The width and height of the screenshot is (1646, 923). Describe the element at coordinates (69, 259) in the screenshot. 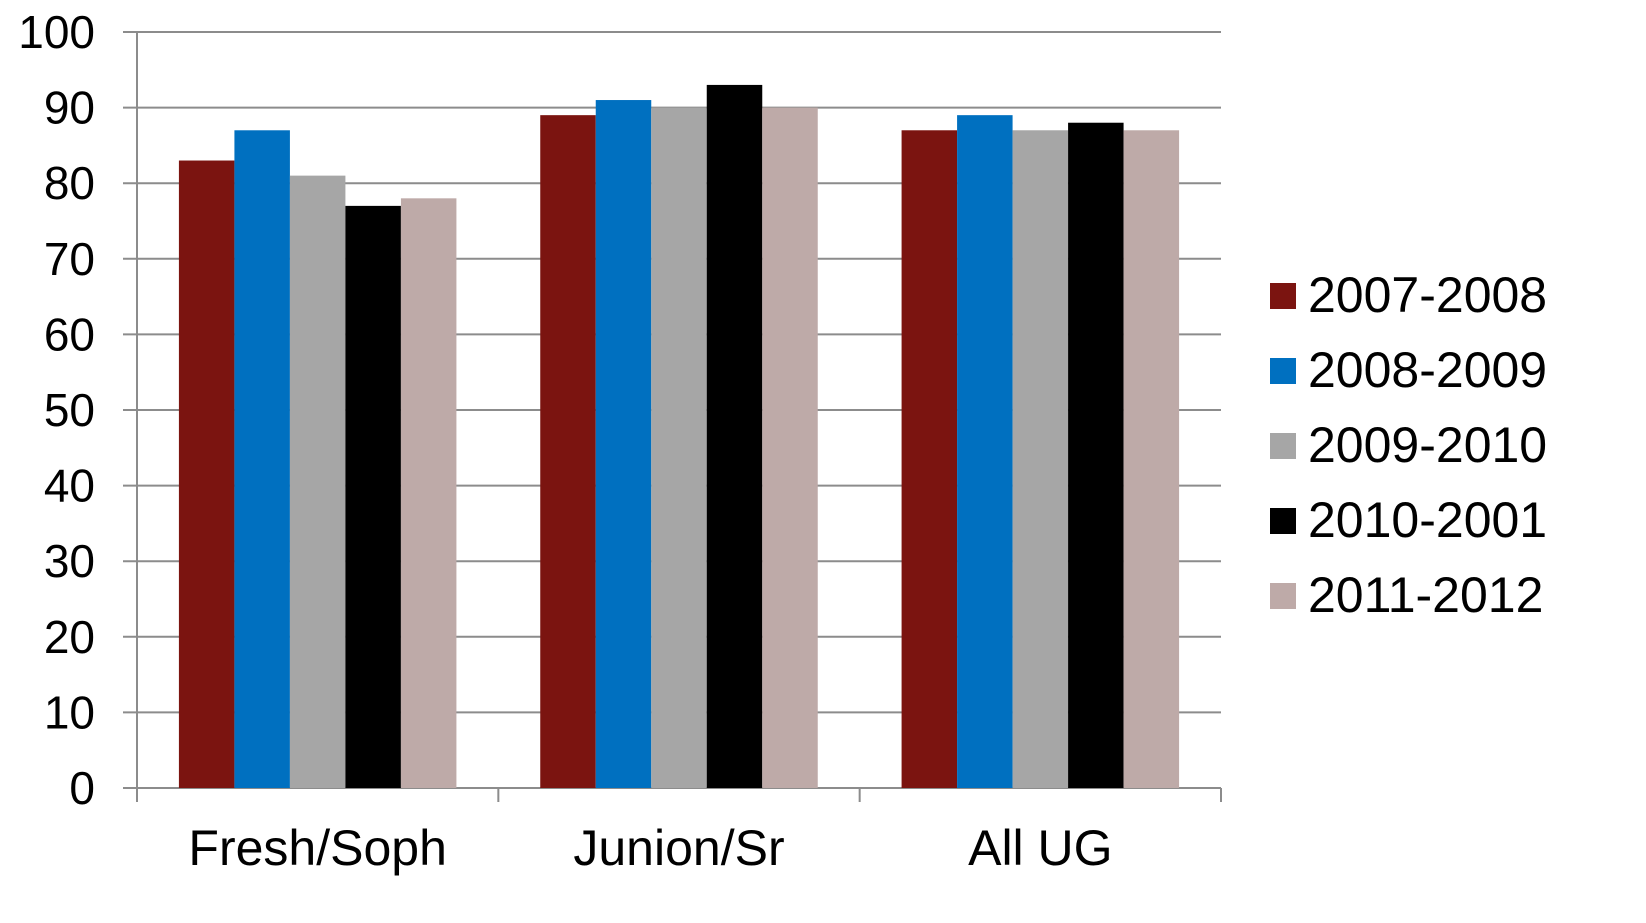

I see `y-tick-label: 70` at that location.